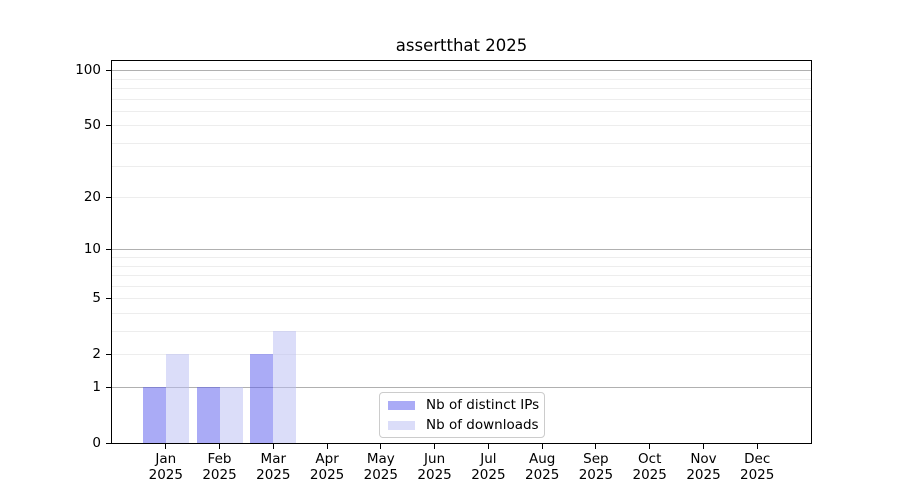 The height and width of the screenshot is (500, 900). I want to click on bar-downloads-feb, so click(231, 415).